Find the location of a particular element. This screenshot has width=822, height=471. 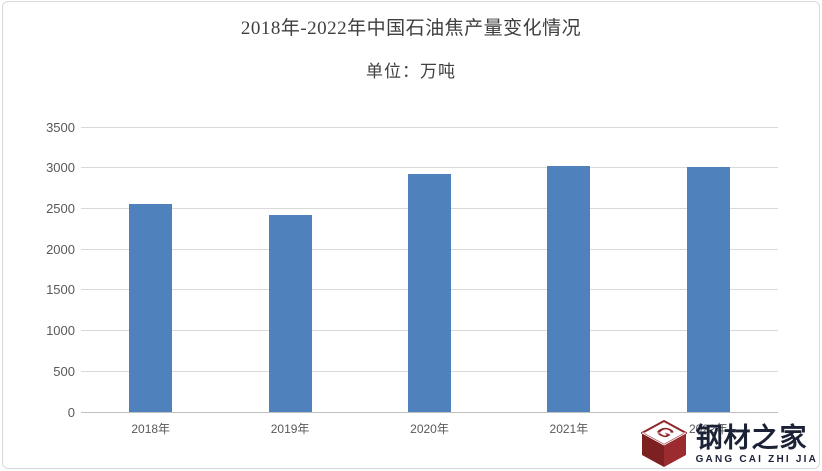

cube-logo-icon: G is located at coordinates (663, 443).